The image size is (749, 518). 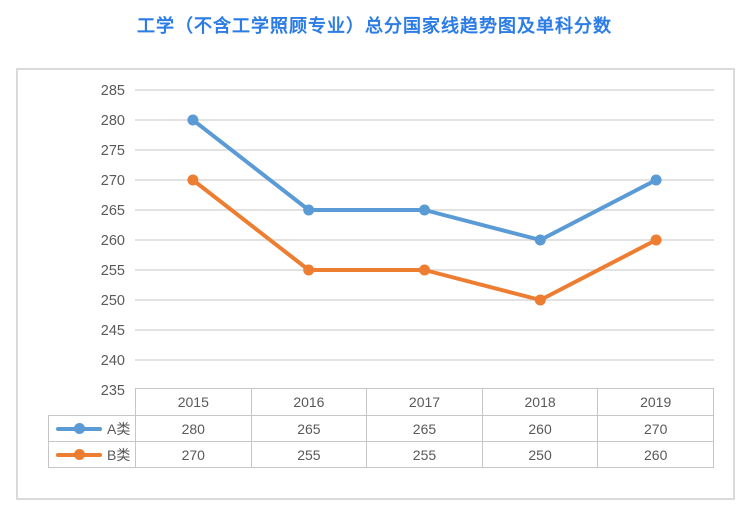 I want to click on table-row-series-0: A类 280 265 265 260 270, so click(x=381, y=428).